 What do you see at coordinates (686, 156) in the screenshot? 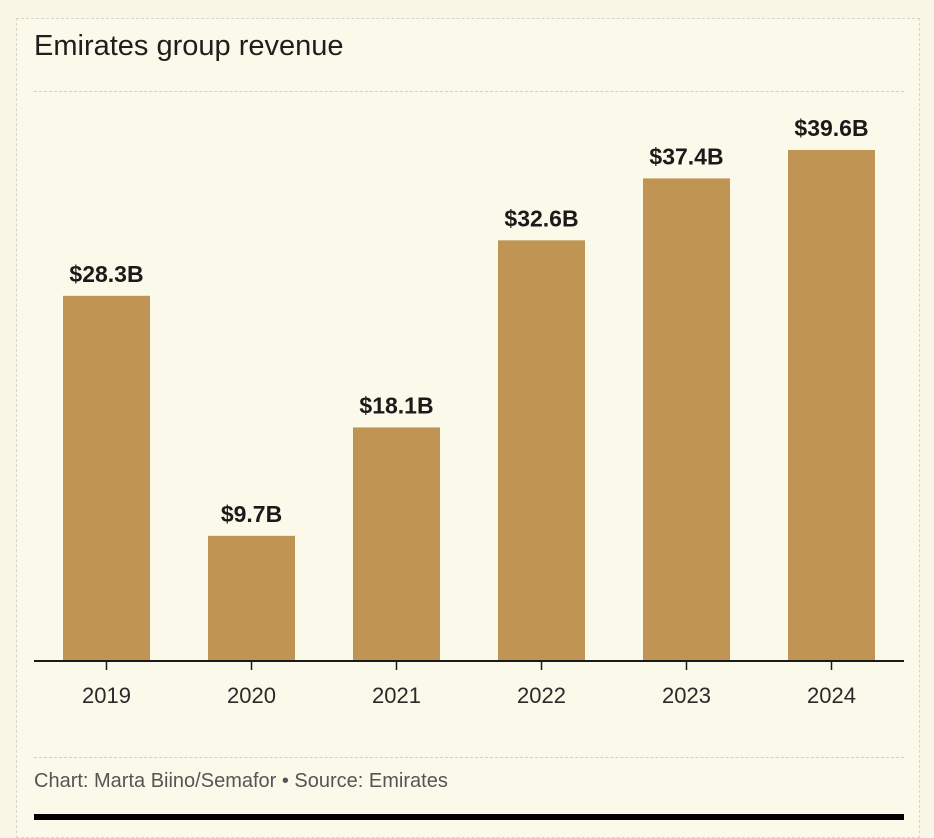
I see `value-label-2023: $37.4B` at bounding box center [686, 156].